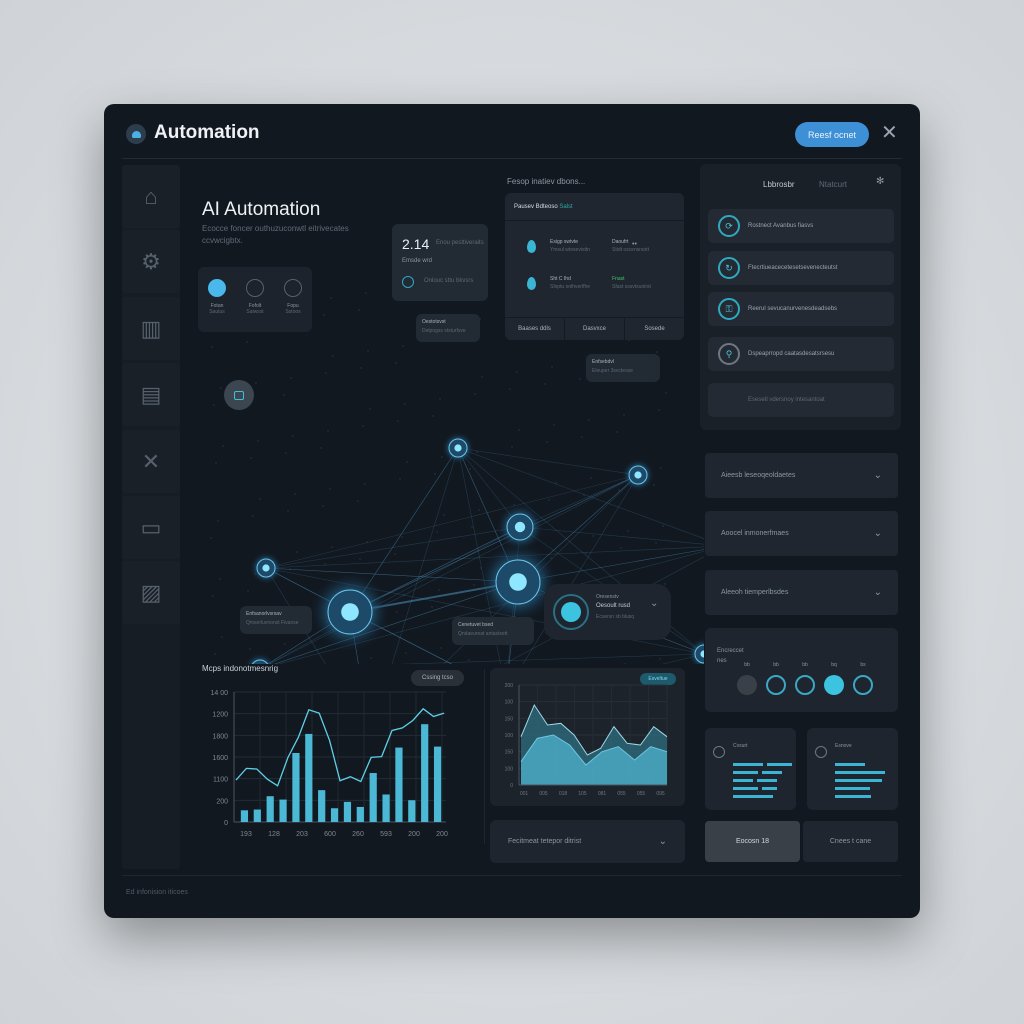  Describe the element at coordinates (416, 244) in the screenshot. I see `stat-value: 2.14` at that location.